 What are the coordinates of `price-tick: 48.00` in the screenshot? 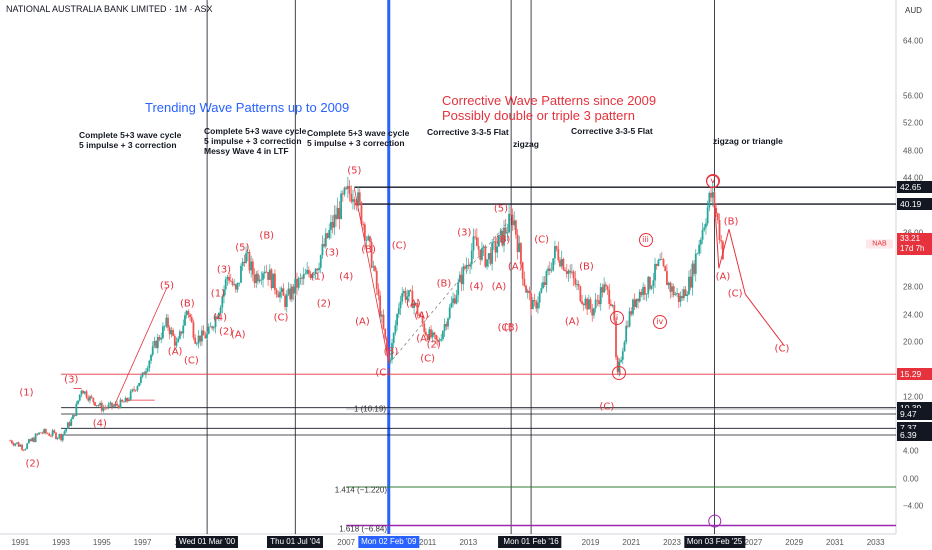 It's located at (913, 151).